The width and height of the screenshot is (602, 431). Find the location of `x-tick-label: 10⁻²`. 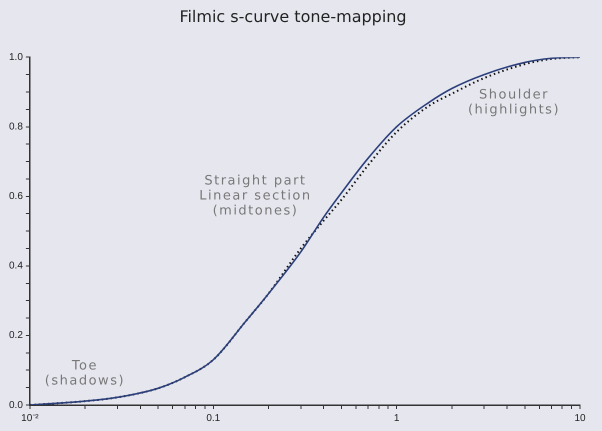

x-tick-label: 10⁻² is located at coordinates (30, 418).